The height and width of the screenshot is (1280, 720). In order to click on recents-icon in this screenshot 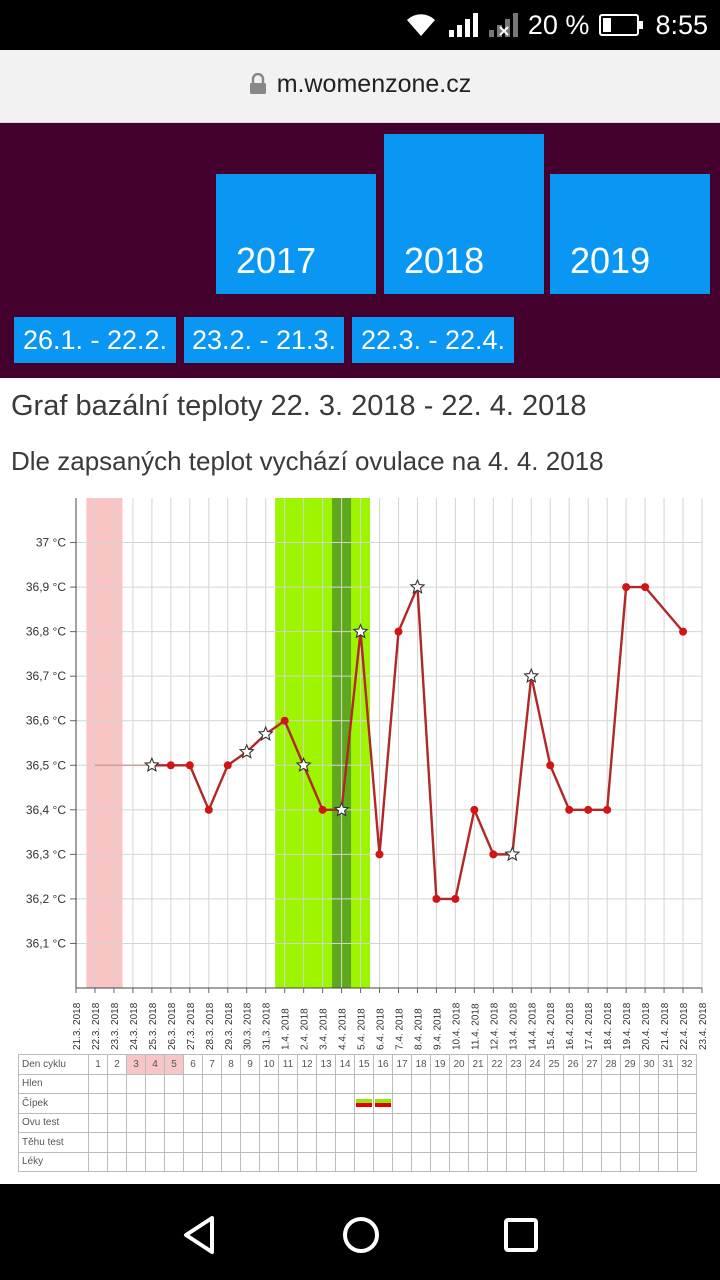, I will do `click(521, 1235)`.